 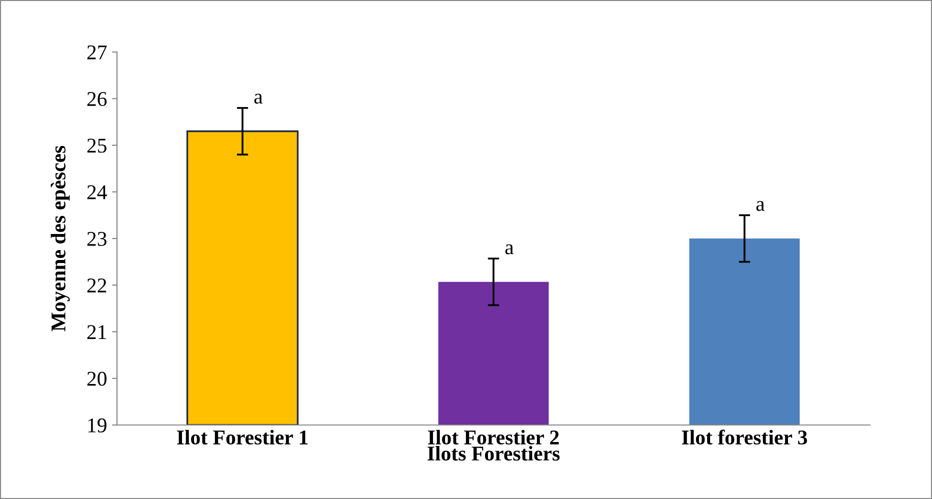 What do you see at coordinates (96, 379) in the screenshot?
I see `y-tick-label: 20` at bounding box center [96, 379].